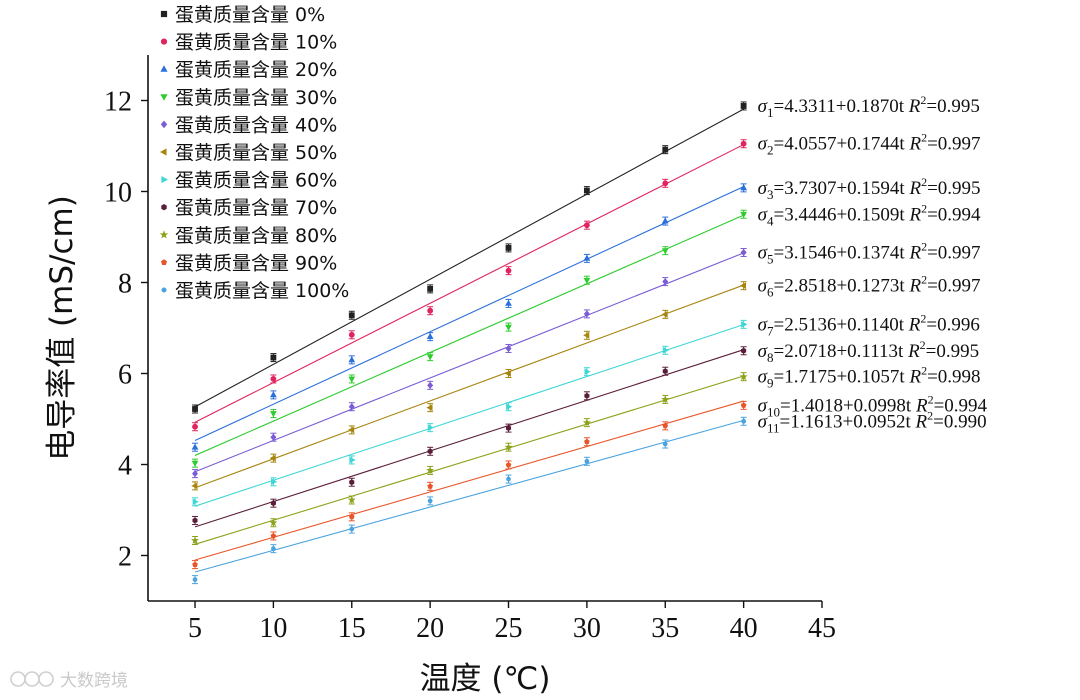  What do you see at coordinates (94, 681) in the screenshot?
I see `watermark-text: 大数跨境` at bounding box center [94, 681].